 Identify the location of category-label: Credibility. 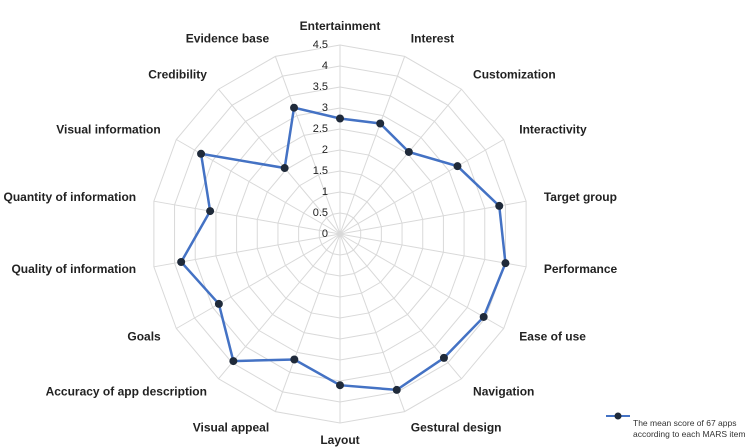
(177, 75).